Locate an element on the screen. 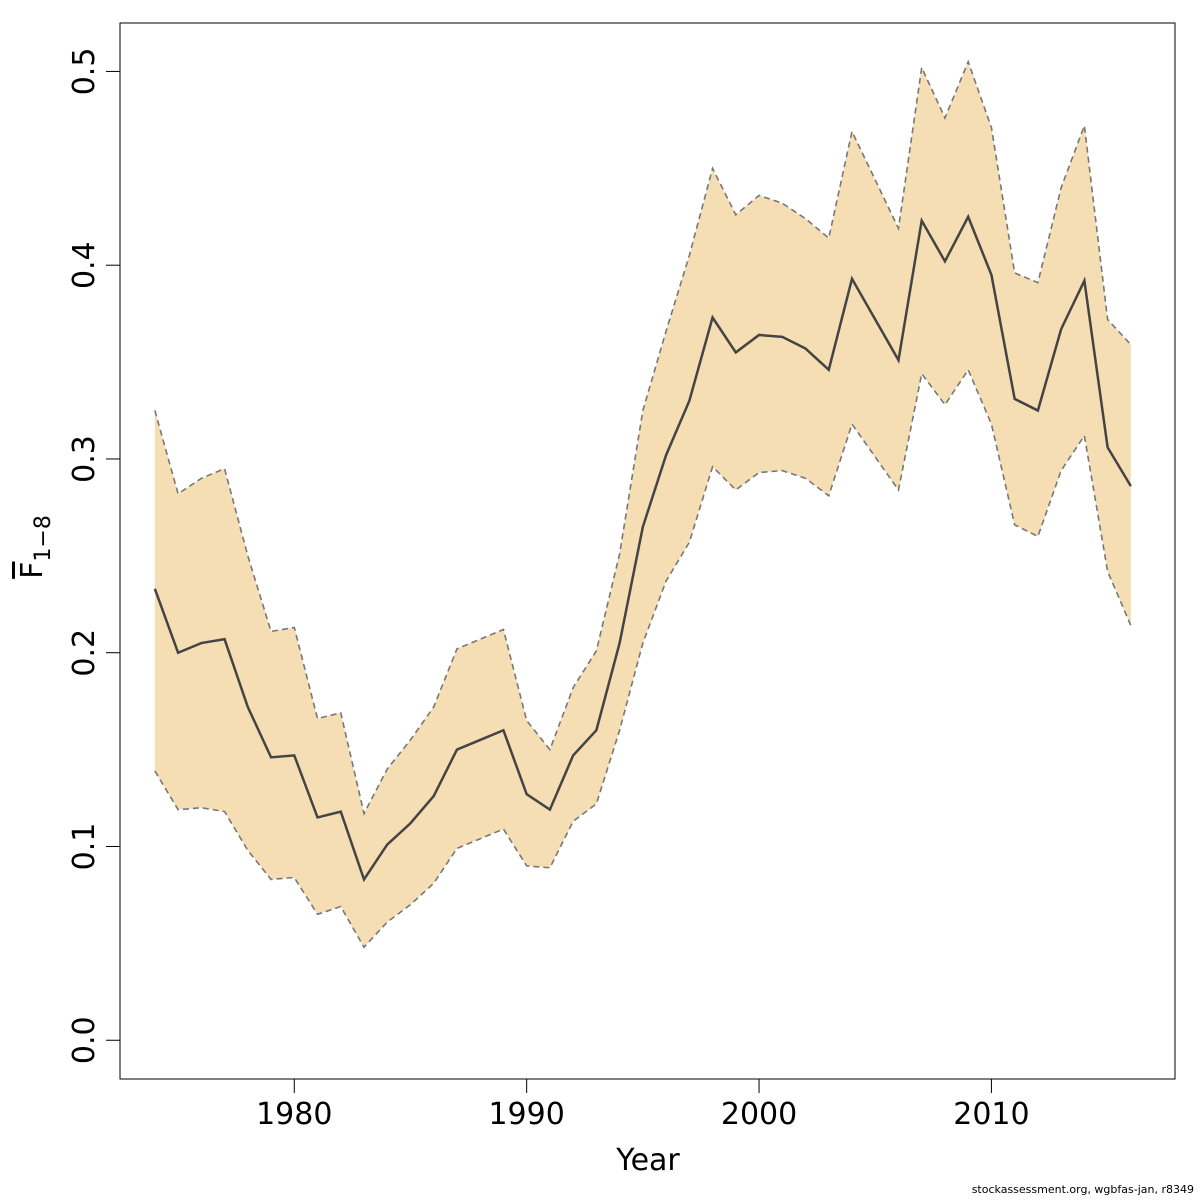 The height and width of the screenshot is (1200, 1200). y-tick-label: 0.3 is located at coordinates (84, 459).